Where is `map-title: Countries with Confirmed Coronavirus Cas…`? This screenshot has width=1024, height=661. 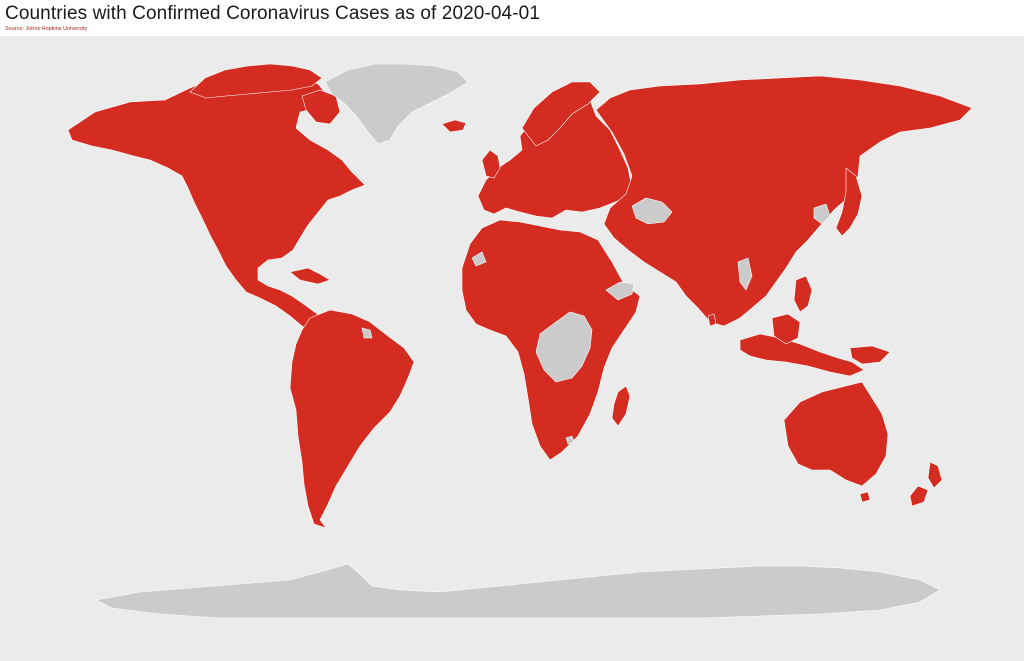 map-title: Countries with Confirmed Coronavirus Cas… is located at coordinates (272, 13).